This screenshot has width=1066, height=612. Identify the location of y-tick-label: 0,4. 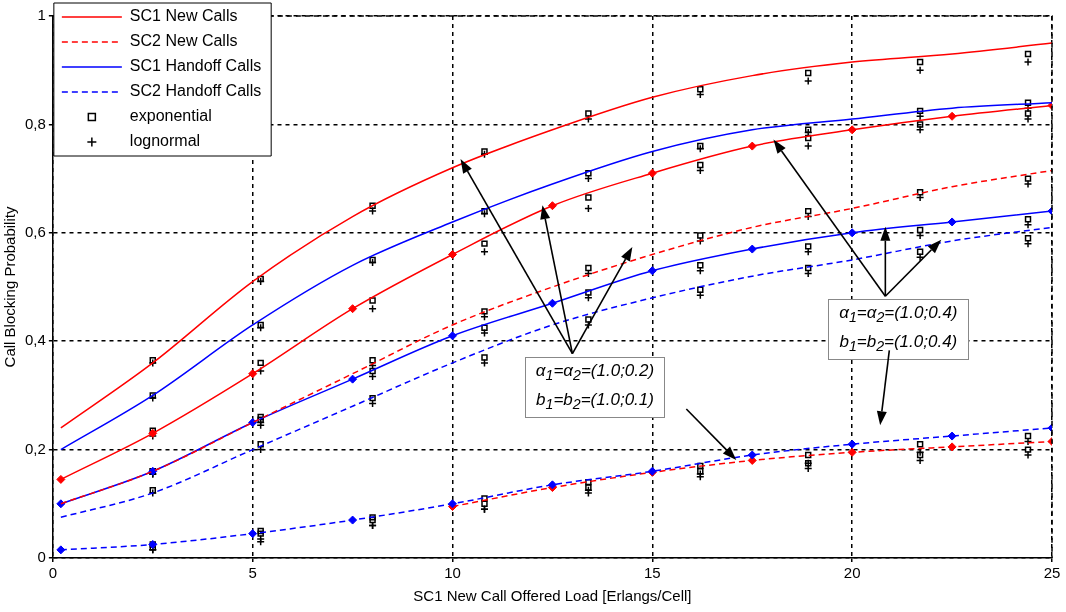
(35, 340).